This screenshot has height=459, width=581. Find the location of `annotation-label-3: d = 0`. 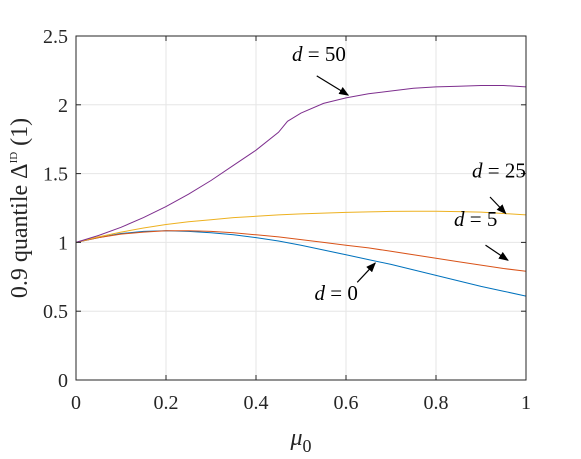

annotation-label-3: d = 0 is located at coordinates (336, 293).